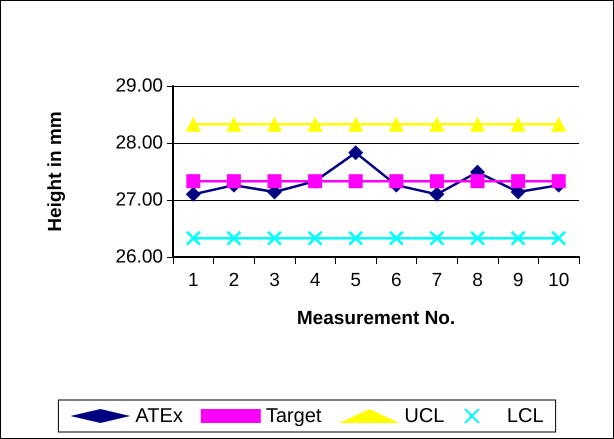 Image resolution: width=614 pixels, height=439 pixels. Describe the element at coordinates (376, 318) in the screenshot. I see `x-axis-title: Measurement No.` at that location.